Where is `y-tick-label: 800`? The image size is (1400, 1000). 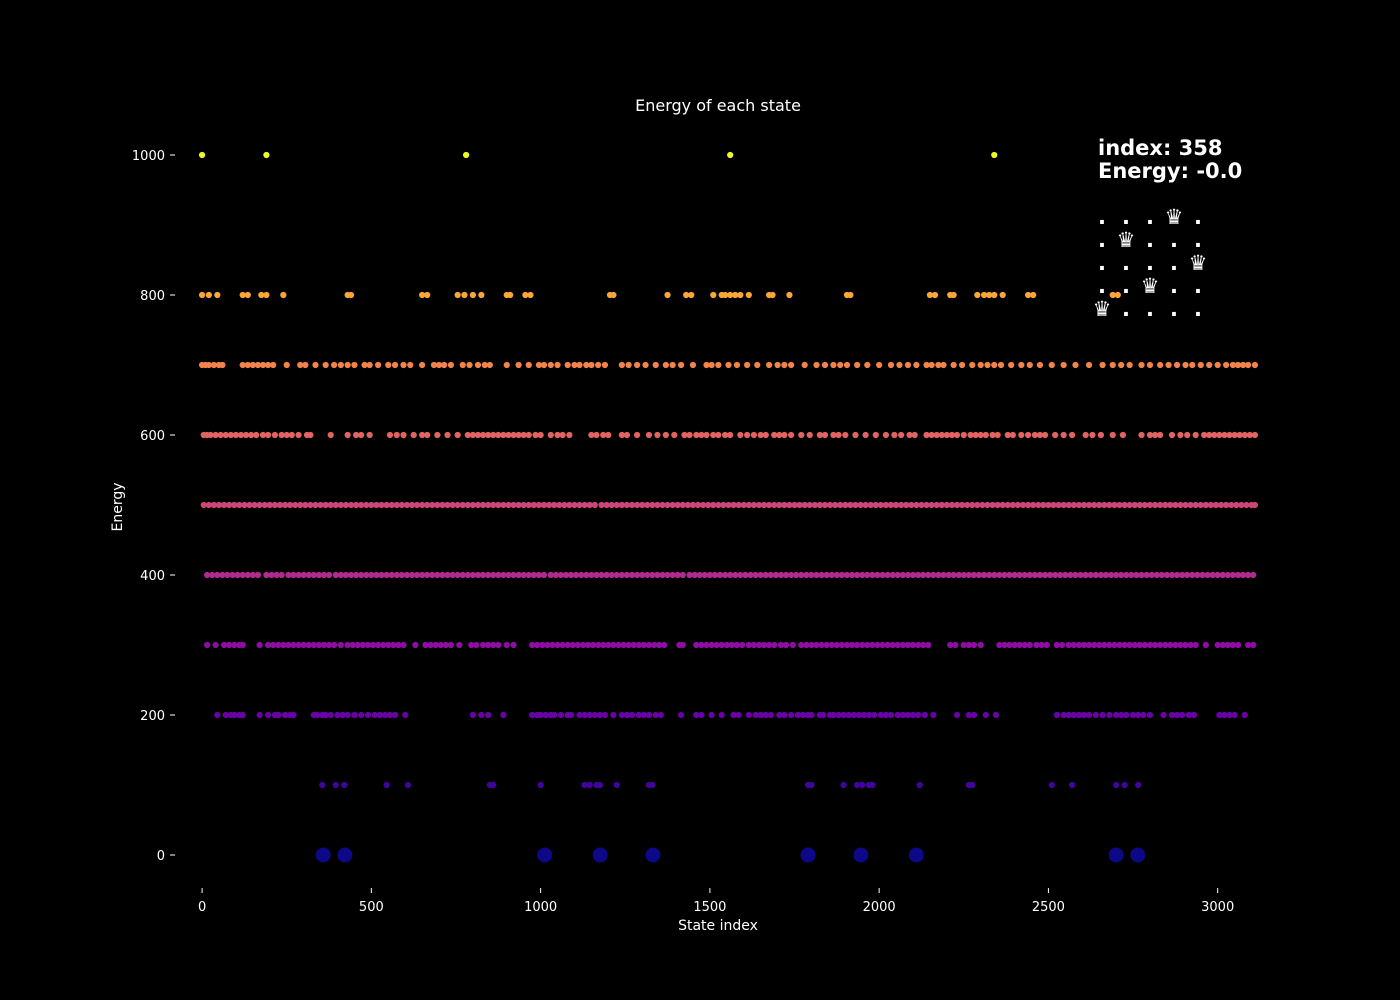
y-tick-label: 800 is located at coordinates (152, 296).